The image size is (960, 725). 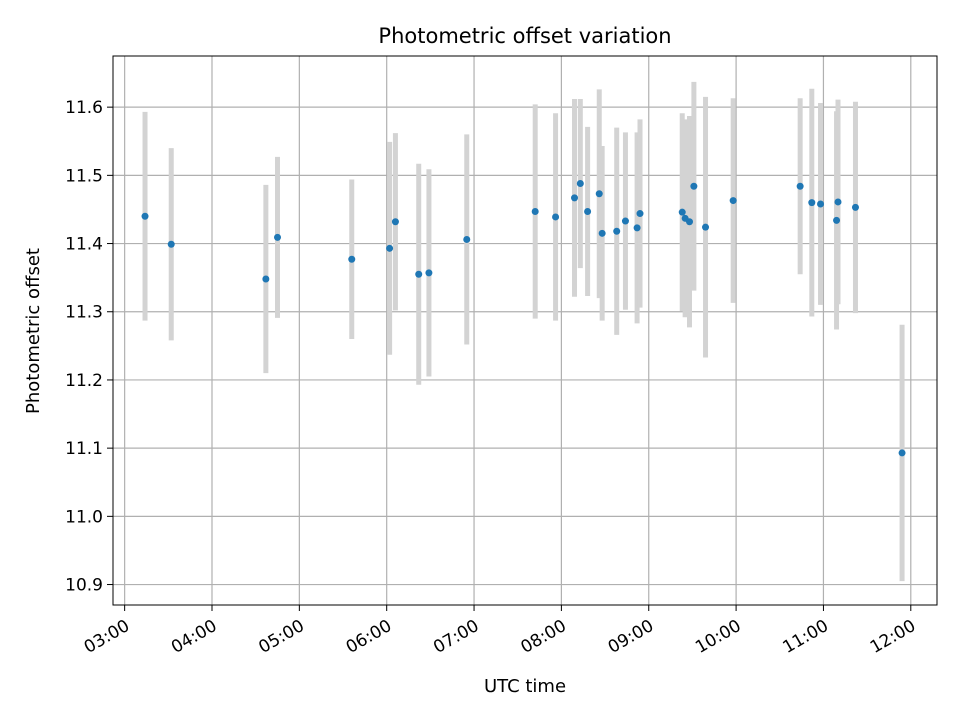 What do you see at coordinates (84, 586) in the screenshot?
I see `y-tick-label: 10.9` at bounding box center [84, 586].